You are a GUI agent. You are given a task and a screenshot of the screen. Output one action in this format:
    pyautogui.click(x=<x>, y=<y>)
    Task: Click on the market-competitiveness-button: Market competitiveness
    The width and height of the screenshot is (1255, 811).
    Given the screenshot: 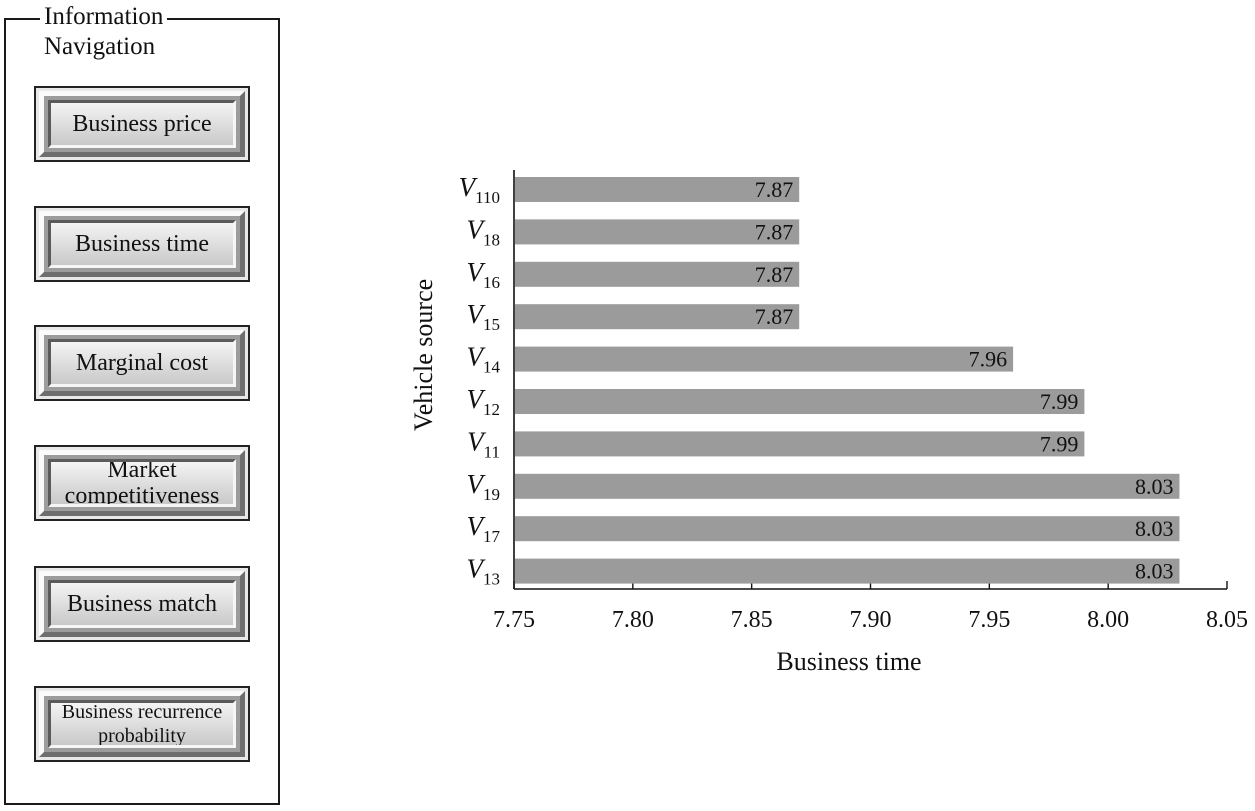 What is the action you would take?
    pyautogui.click(x=142, y=483)
    